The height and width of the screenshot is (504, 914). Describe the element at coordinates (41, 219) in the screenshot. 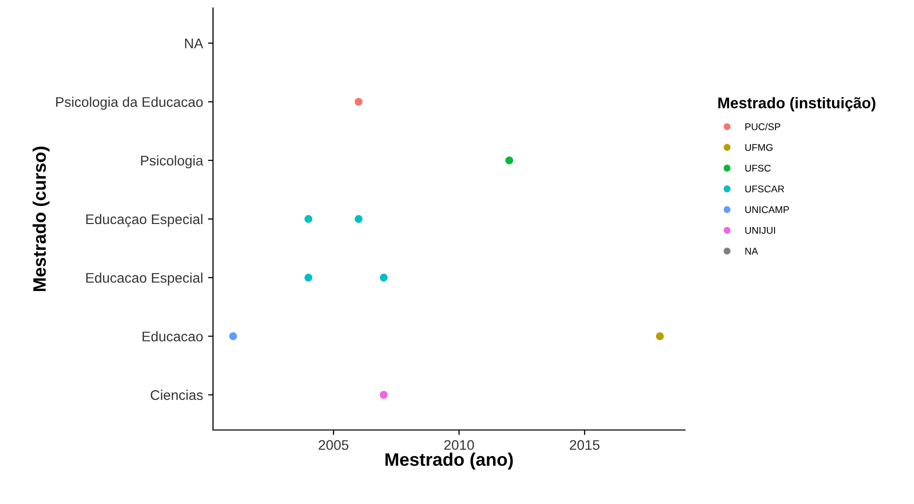

I see `y-axis-title: Mestrado (curso)` at that location.